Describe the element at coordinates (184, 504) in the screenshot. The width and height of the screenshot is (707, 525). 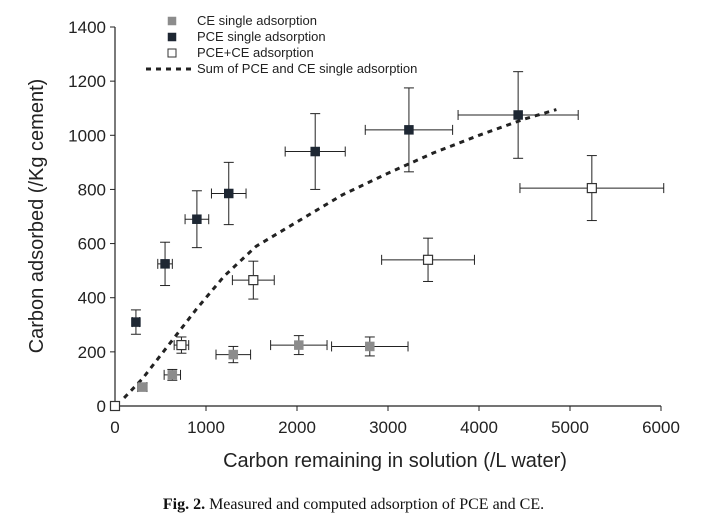
I see `figure-caption-label: Fig. 2.` at that location.